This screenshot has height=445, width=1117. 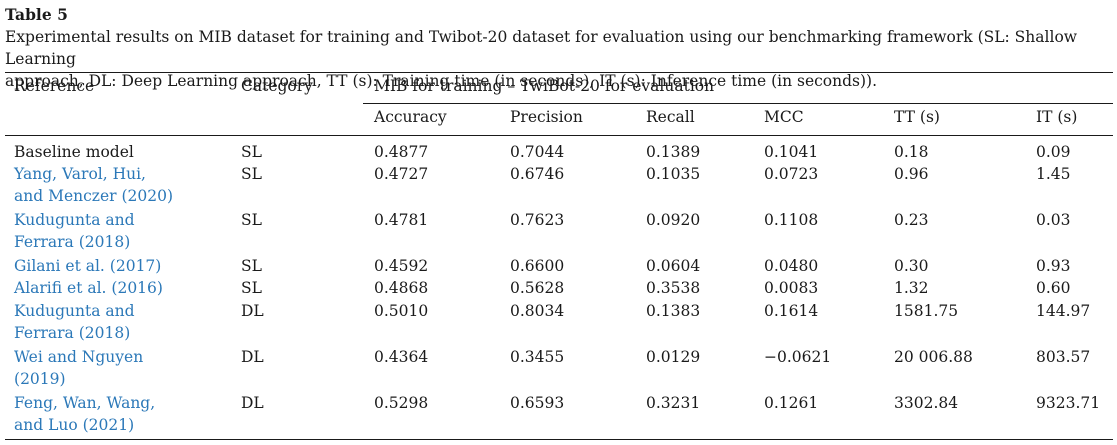 What do you see at coordinates (559, 72) in the screenshot?
I see `top-rule` at bounding box center [559, 72].